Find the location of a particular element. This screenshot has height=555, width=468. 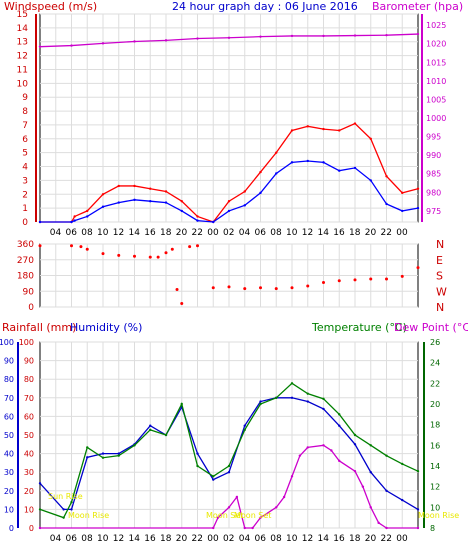

dir-compass-label: W is located at coordinates (441, 291).